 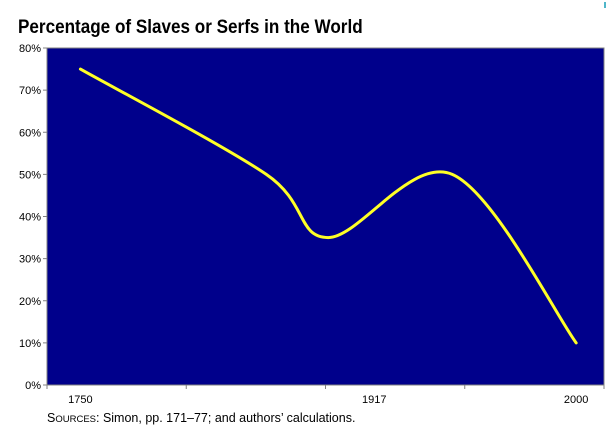 I want to click on x-tick-label: 2000, so click(x=576, y=400).